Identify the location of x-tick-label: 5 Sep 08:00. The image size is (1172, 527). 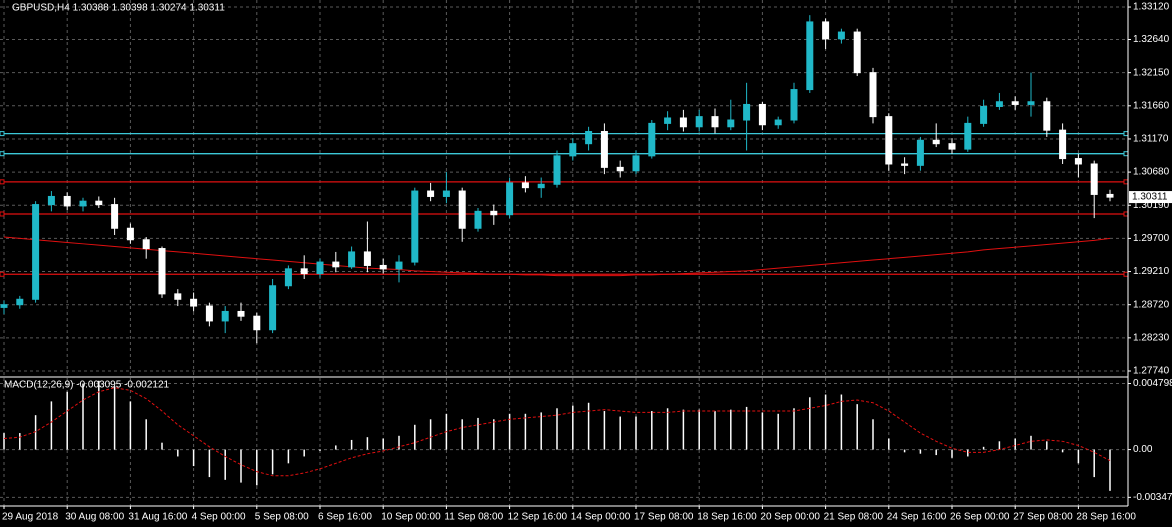
(282, 517).